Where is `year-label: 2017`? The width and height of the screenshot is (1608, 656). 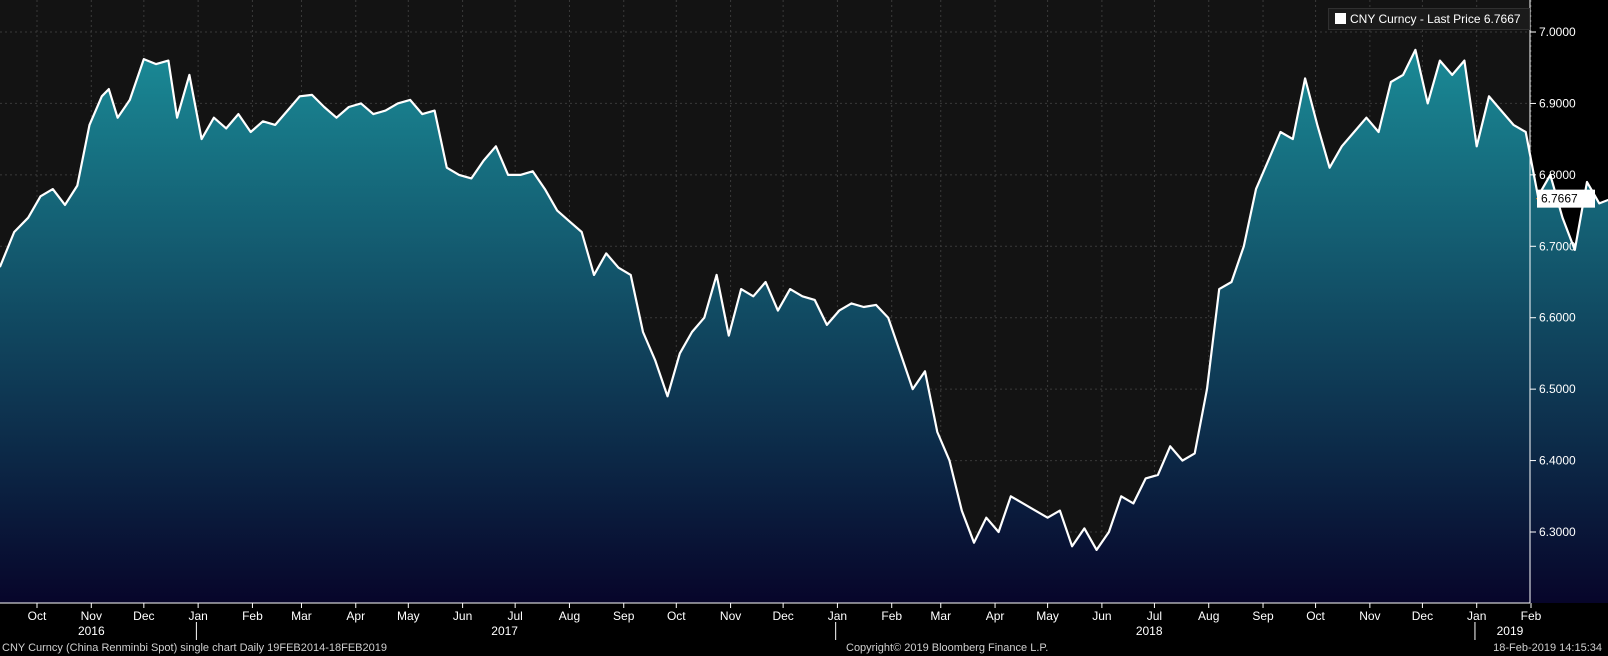
year-label: 2017 is located at coordinates (504, 631).